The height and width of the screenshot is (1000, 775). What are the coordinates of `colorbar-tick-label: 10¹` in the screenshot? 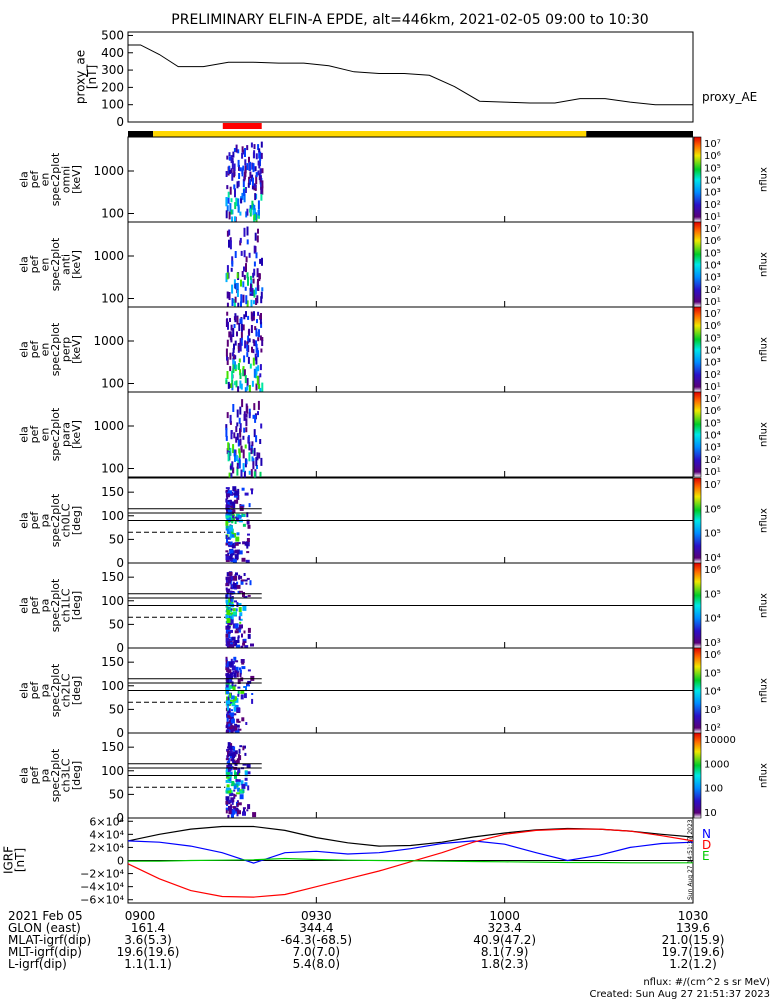 It's located at (712, 302).